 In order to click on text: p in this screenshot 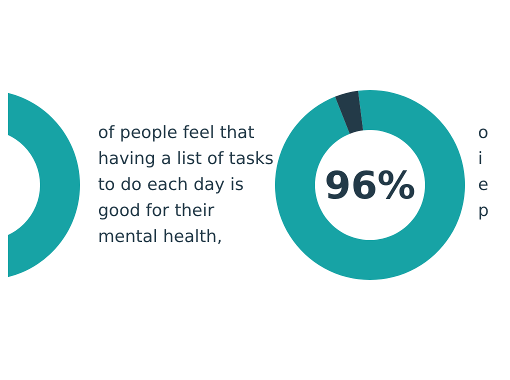, I will do `click(483, 211)`.